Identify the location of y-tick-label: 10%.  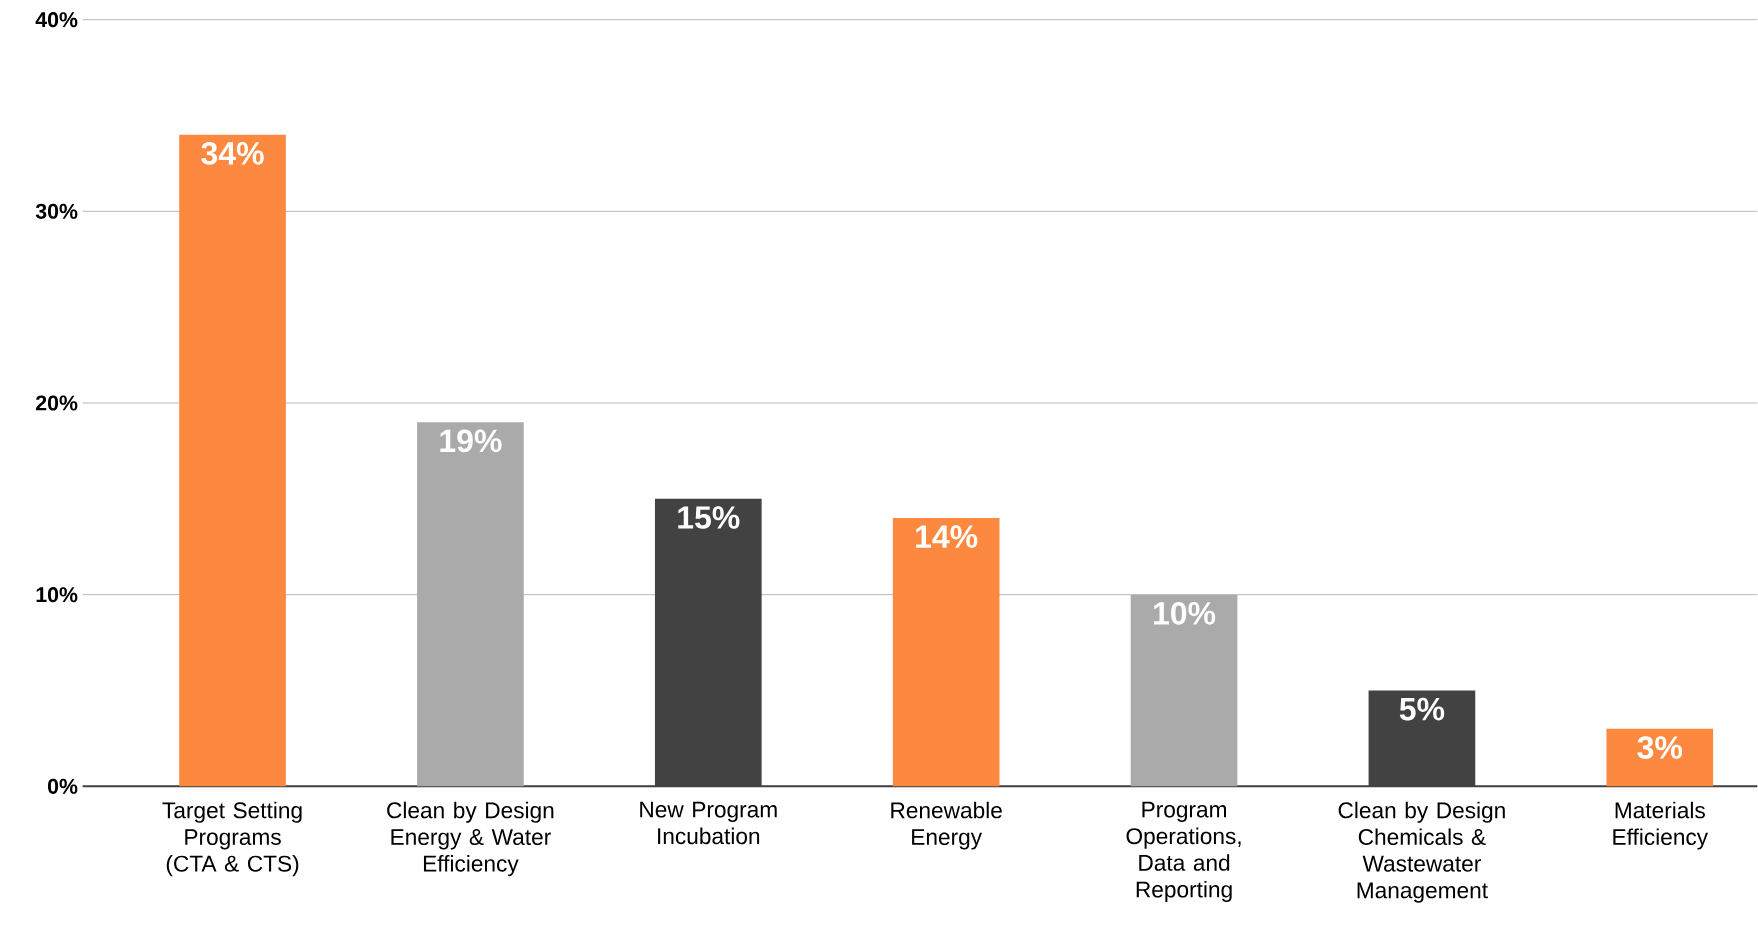
(57, 595).